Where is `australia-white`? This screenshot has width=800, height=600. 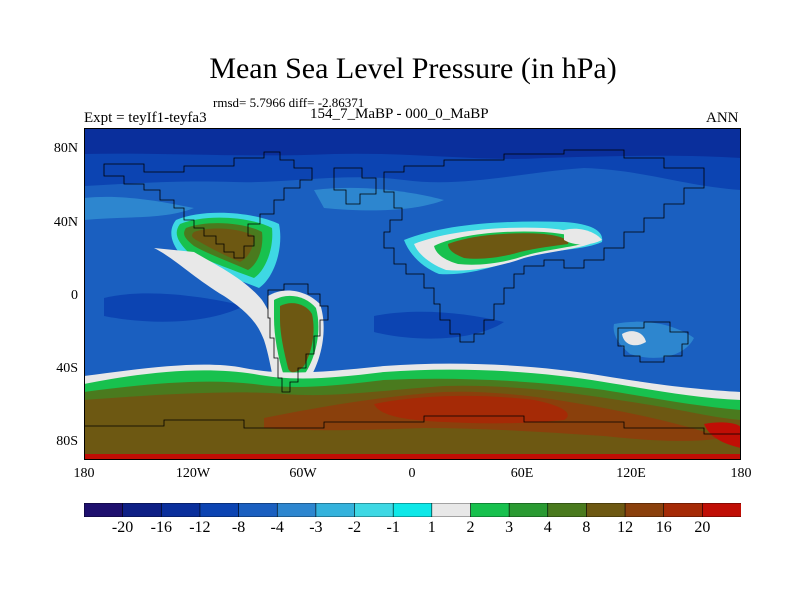 australia-white is located at coordinates (634, 338).